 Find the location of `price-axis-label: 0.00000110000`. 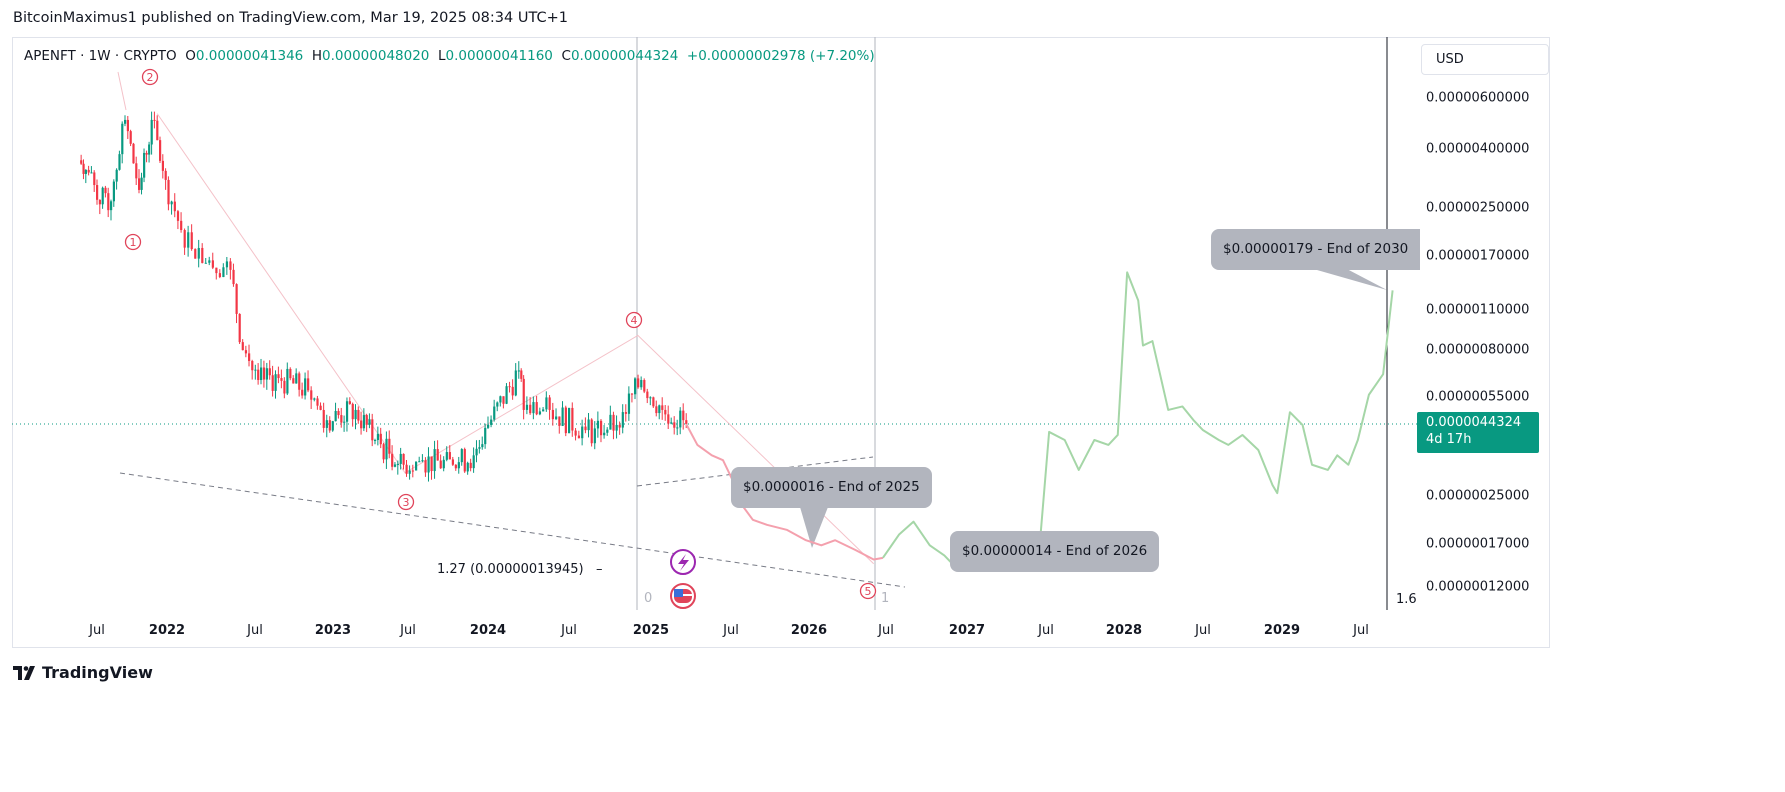

price-axis-label: 0.00000110000 is located at coordinates (1478, 310).